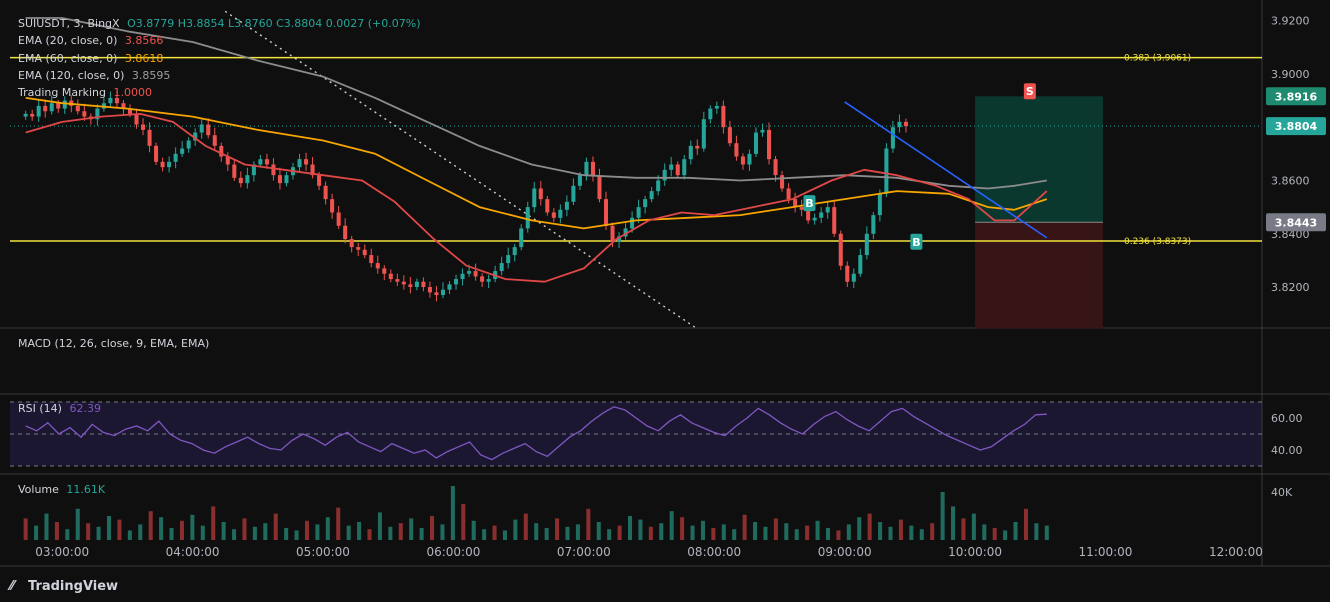  I want to click on blue-trendline, so click(946, 170).